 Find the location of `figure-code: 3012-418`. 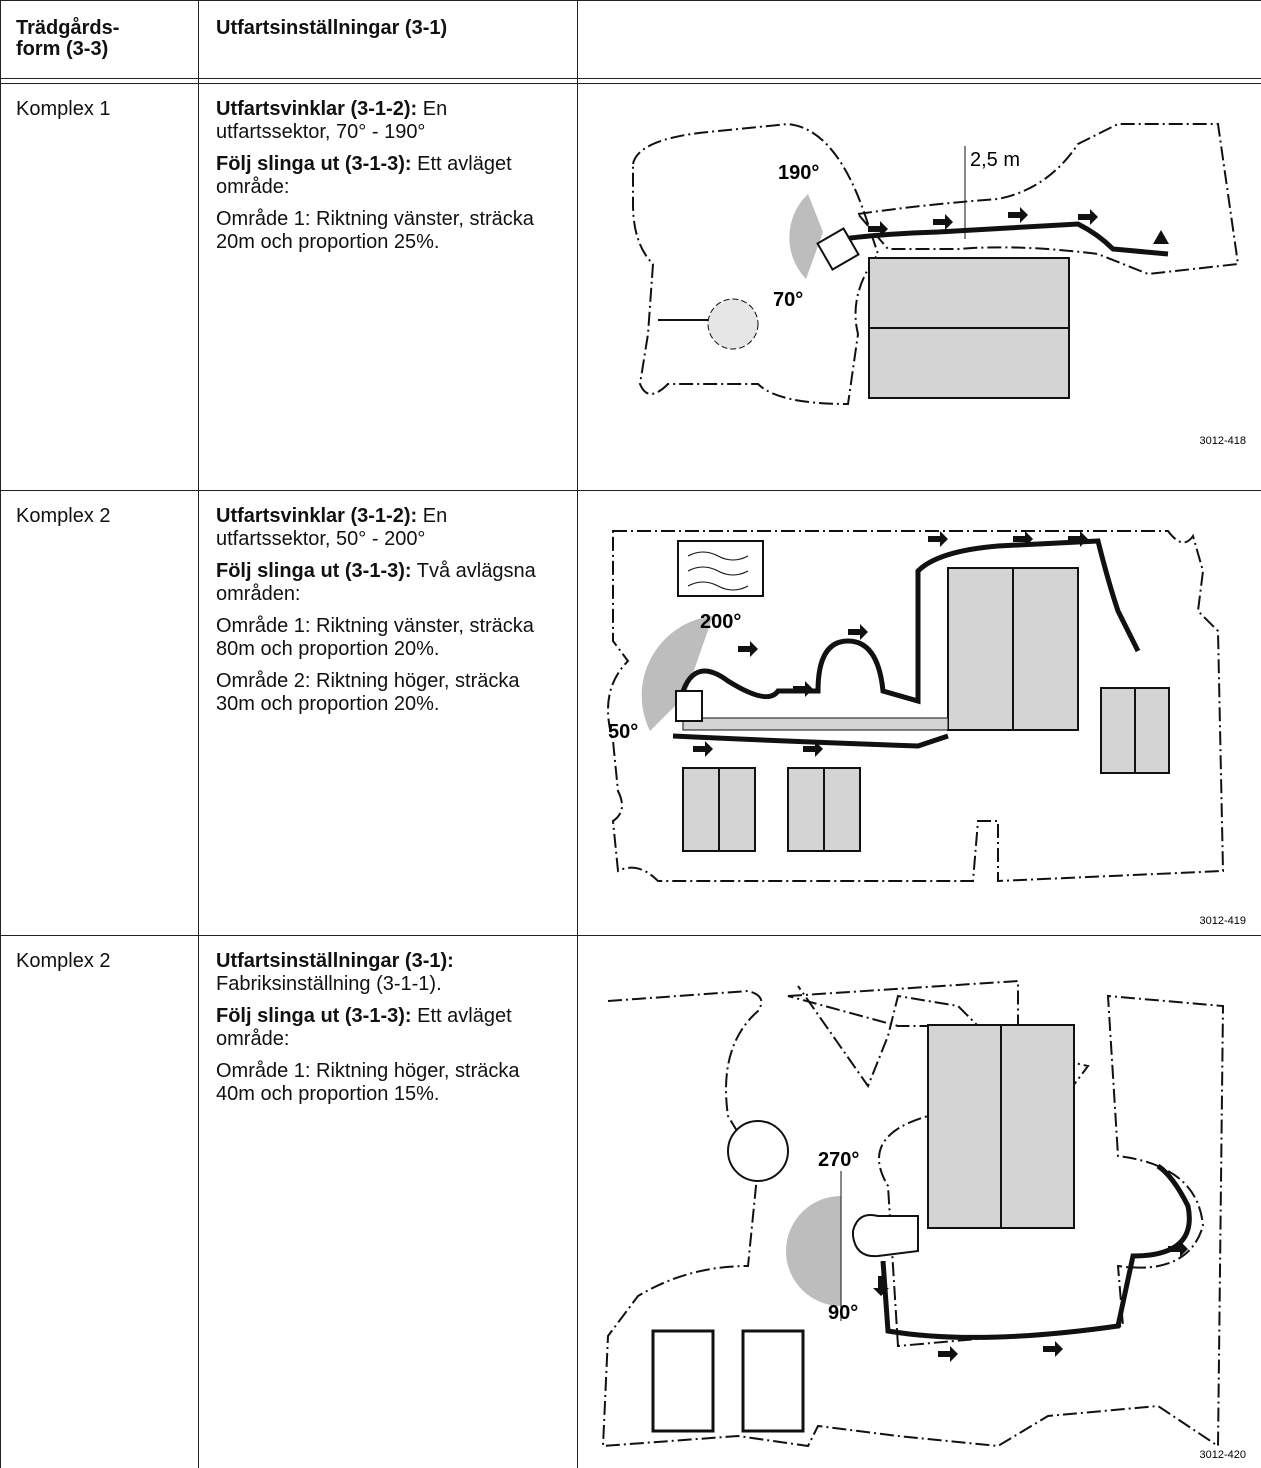

figure-code: 3012-418 is located at coordinates (1223, 441).